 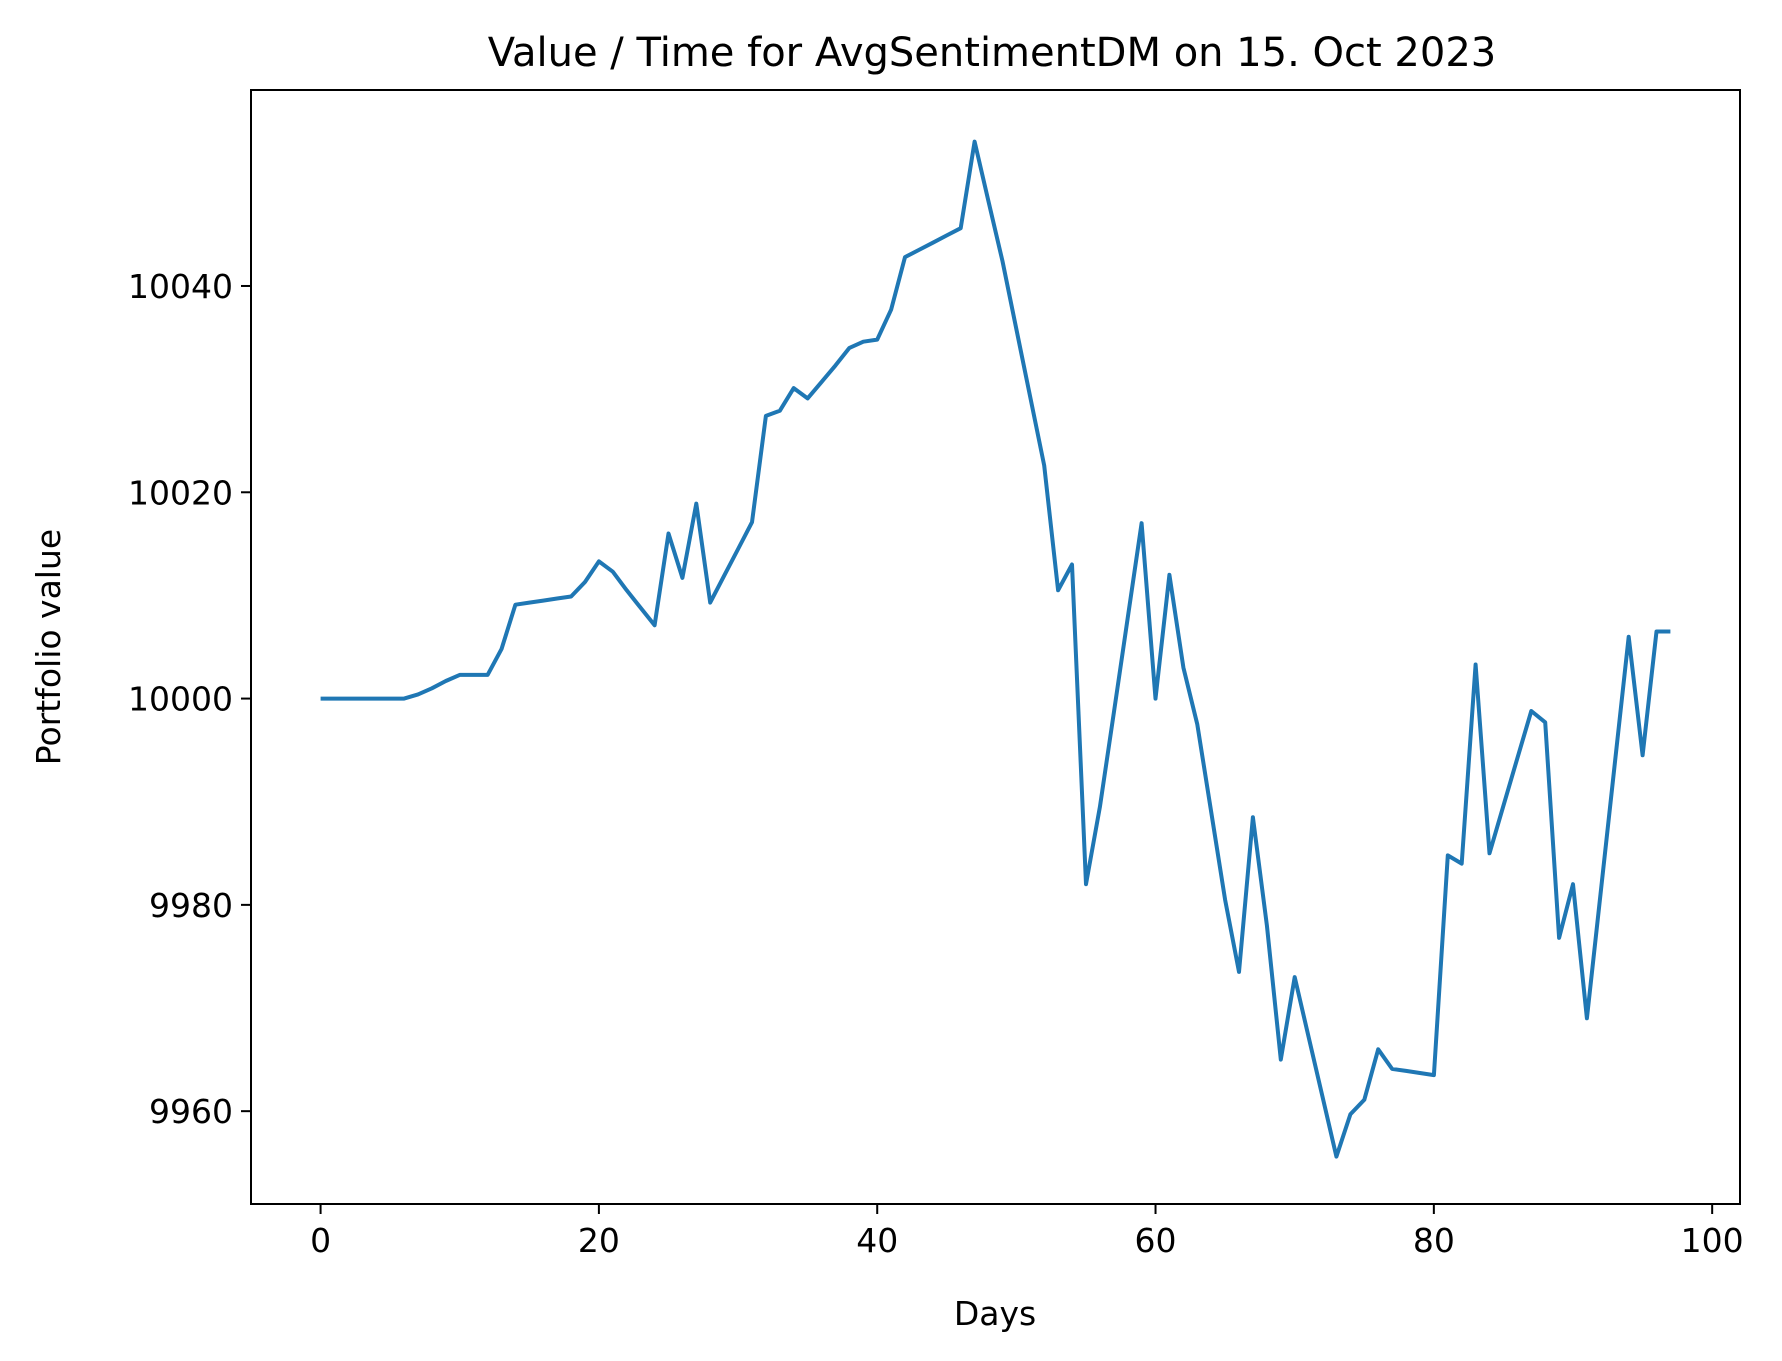 What do you see at coordinates (320, 1240) in the screenshot?
I see `x-tick-label: 0` at bounding box center [320, 1240].